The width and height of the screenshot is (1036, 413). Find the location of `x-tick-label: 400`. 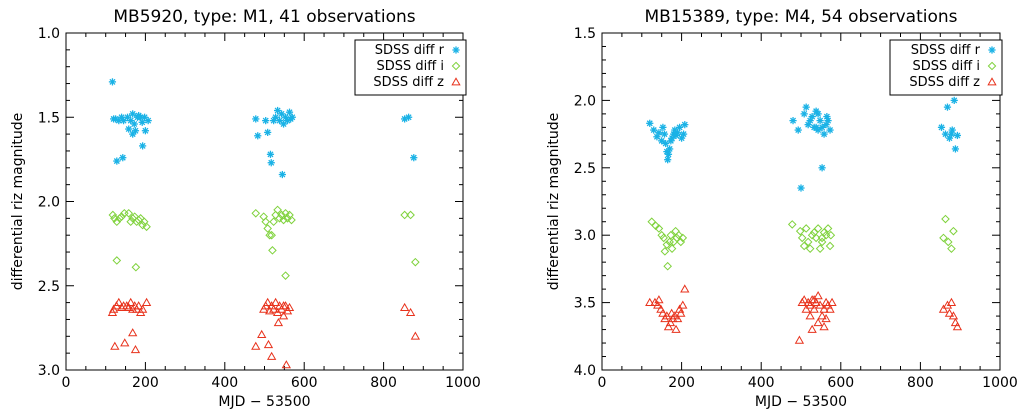

x-tick-label: 400 is located at coordinates (761, 383).